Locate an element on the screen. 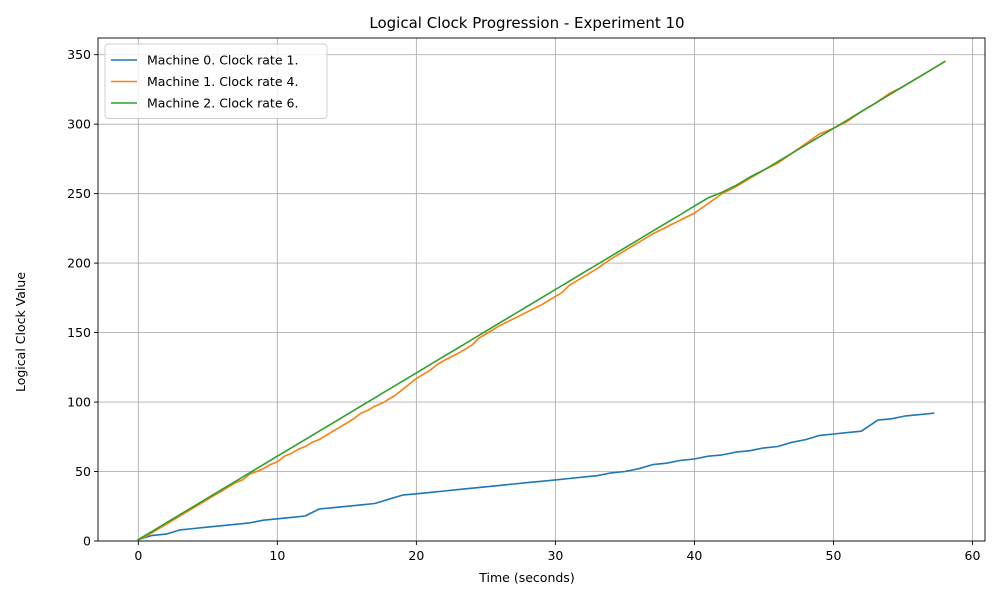  legend-entry: Machine 2. Clock rate 6. is located at coordinates (222, 103).